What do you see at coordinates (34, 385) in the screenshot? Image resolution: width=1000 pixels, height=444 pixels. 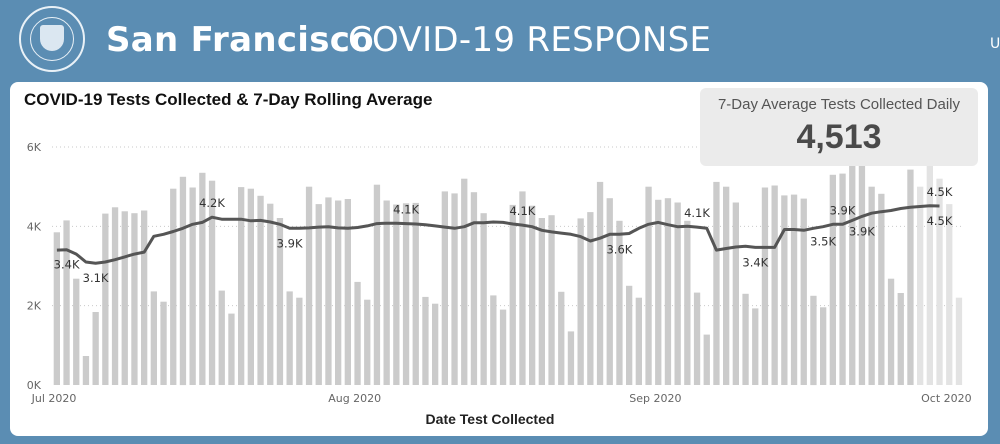 I see `y-tick-label: 0K` at bounding box center [34, 385].